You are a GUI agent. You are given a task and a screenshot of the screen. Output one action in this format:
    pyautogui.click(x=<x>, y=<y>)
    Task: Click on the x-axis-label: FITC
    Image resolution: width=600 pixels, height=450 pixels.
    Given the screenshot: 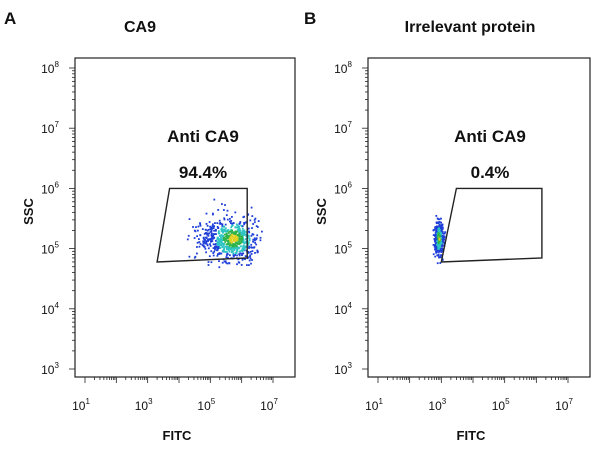 What is the action you would take?
    pyautogui.click(x=177, y=435)
    